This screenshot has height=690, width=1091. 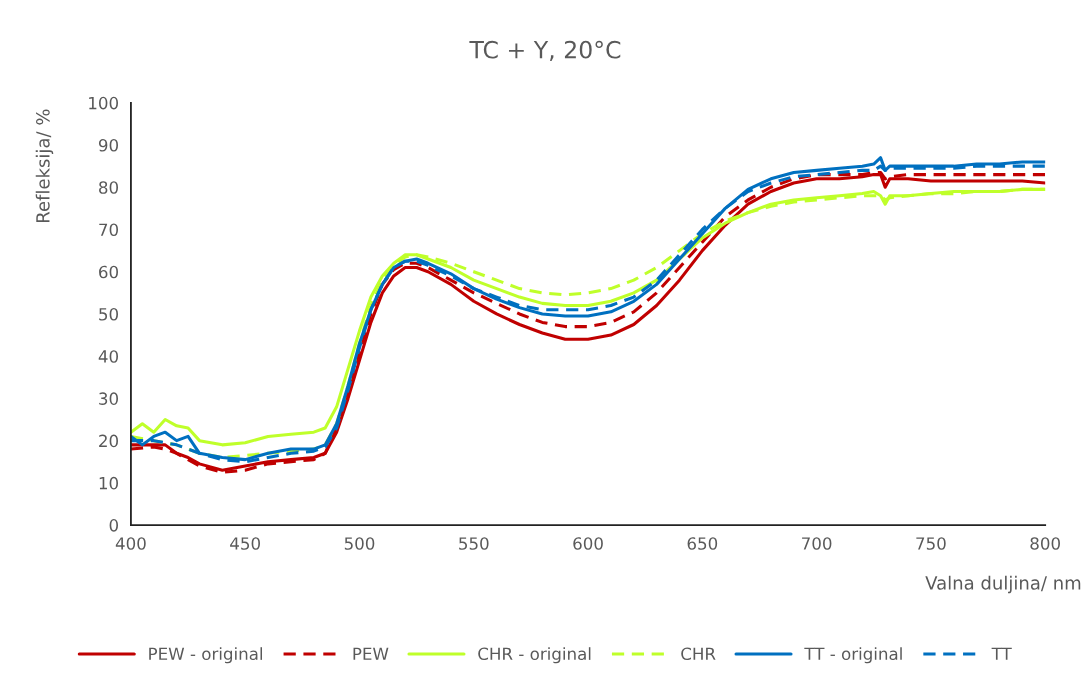 I want to click on y-axis-title: Refleksija/ %, so click(x=44, y=166).